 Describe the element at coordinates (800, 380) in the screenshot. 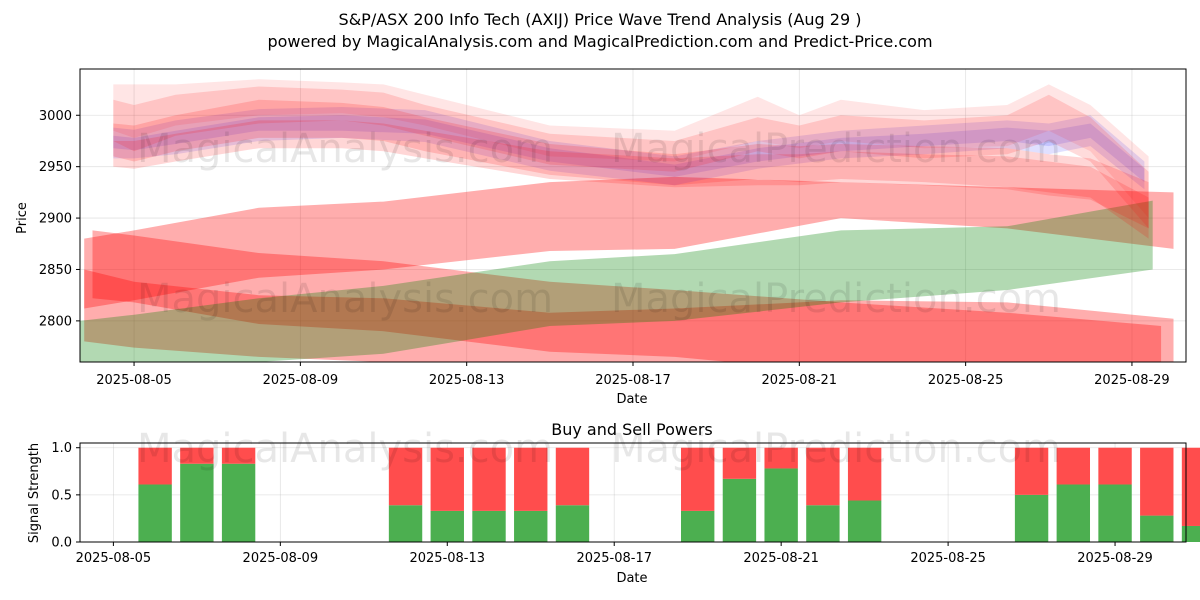

I see `price-x-tick-label: 2025-08-21` at that location.